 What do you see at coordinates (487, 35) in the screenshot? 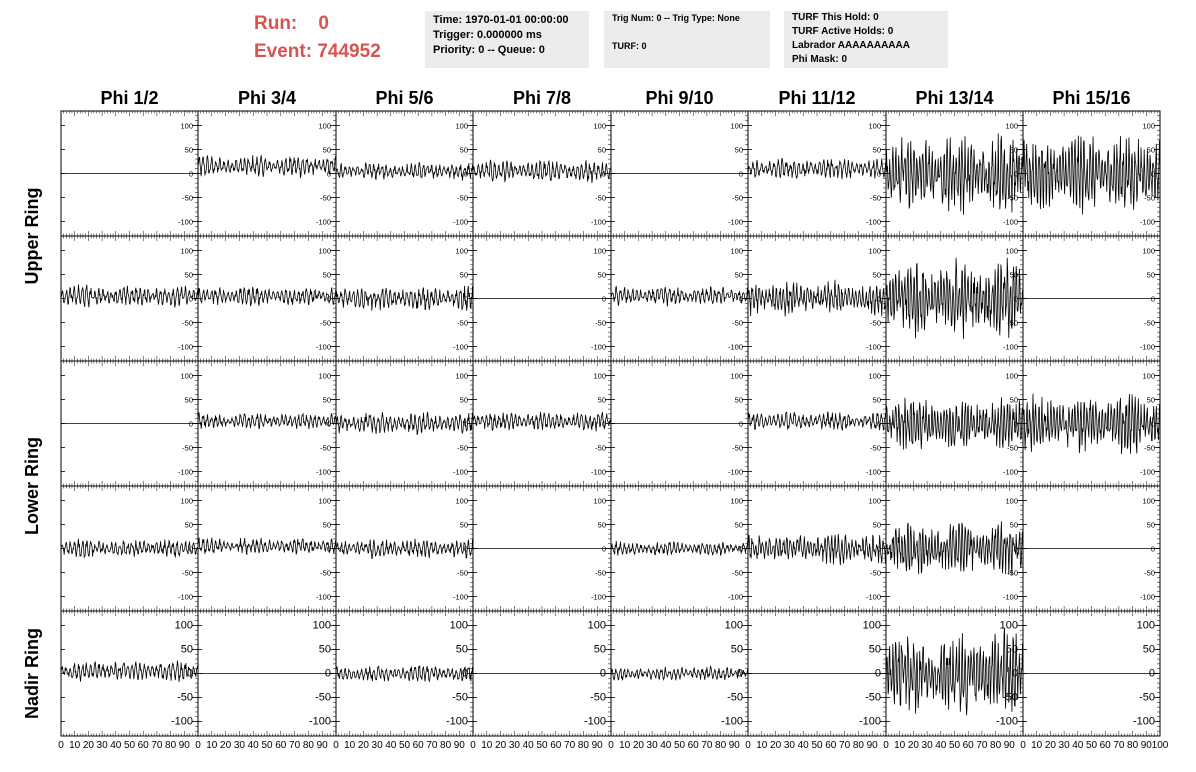
I see `trigger-line: Trigger: 0.000000 ms` at bounding box center [487, 35].